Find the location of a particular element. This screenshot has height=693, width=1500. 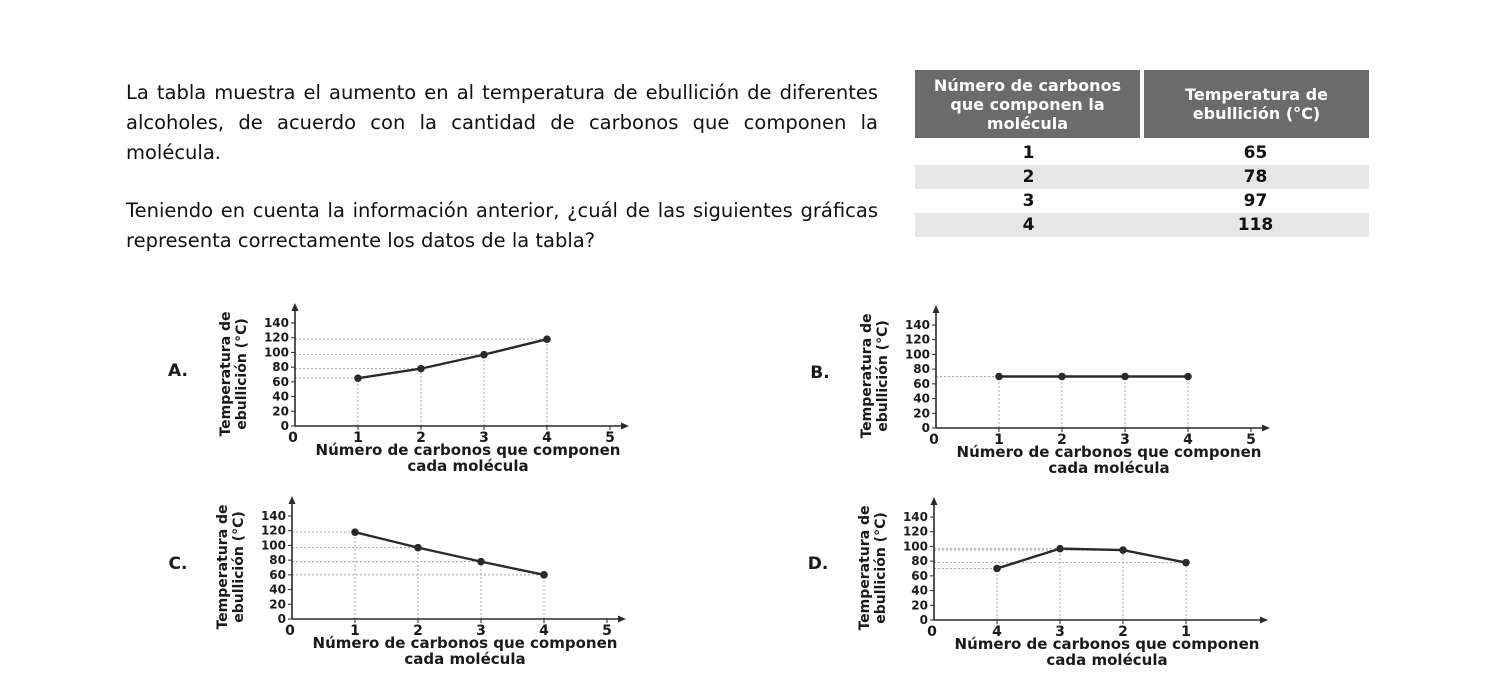

option-label: D. is located at coordinates (818, 564).